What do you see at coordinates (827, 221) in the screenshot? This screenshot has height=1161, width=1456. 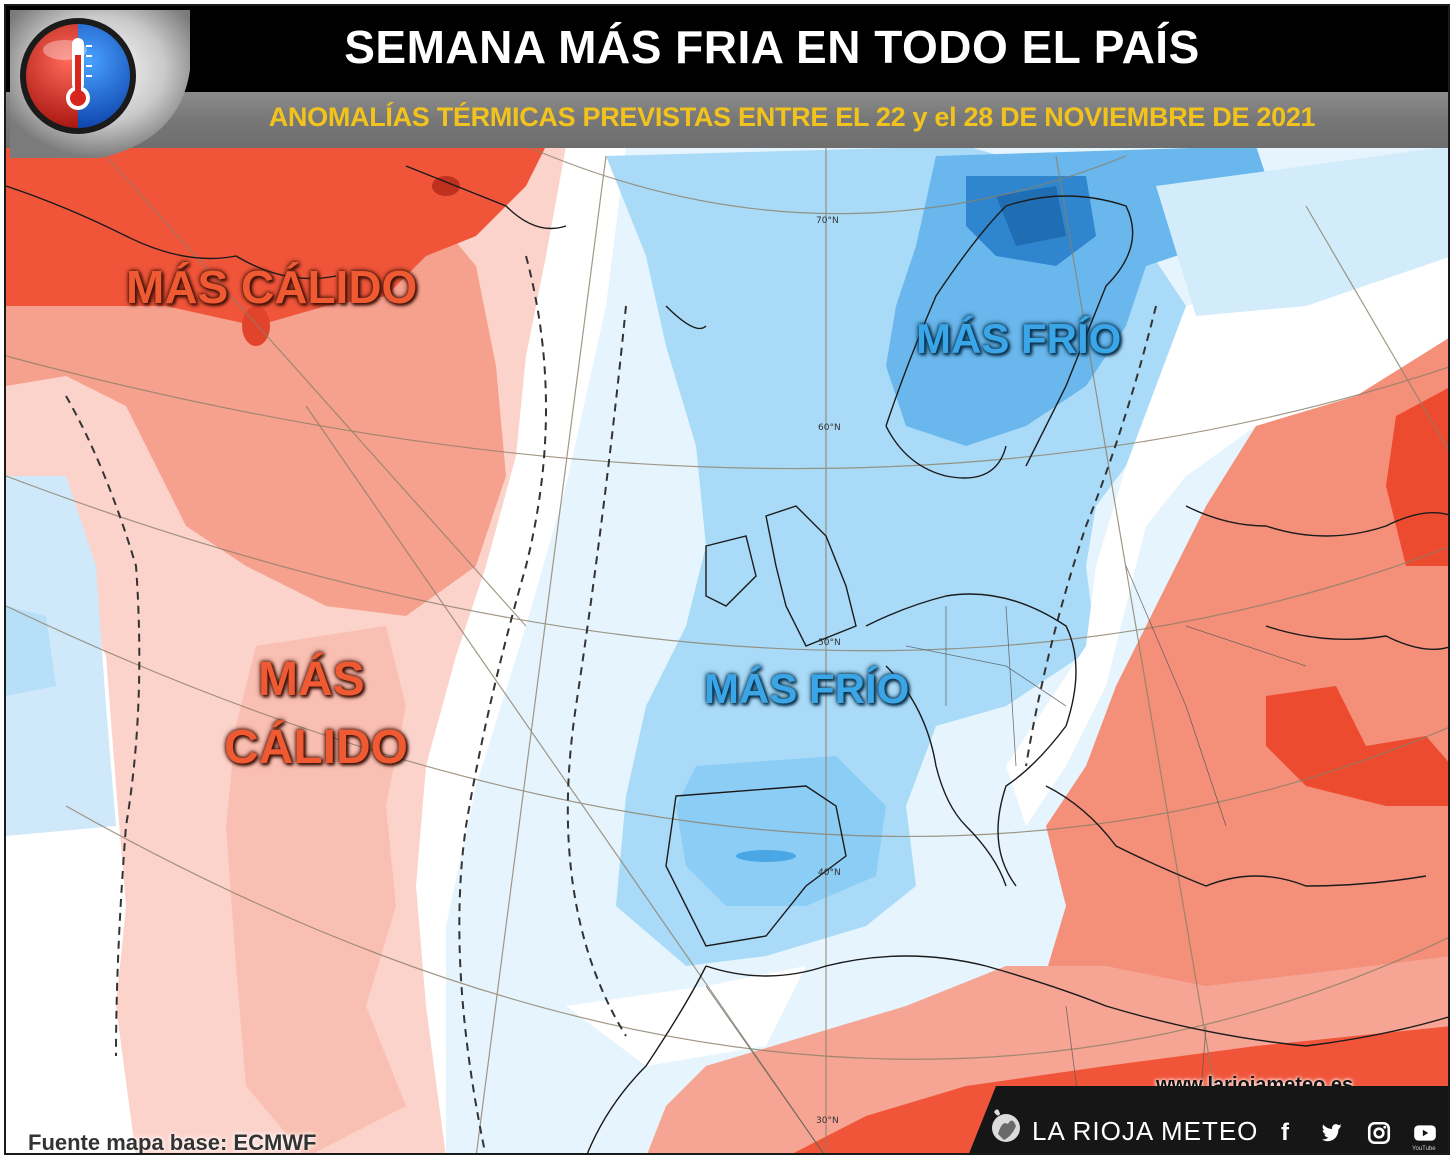 I see `latitude-label-70: 70°N` at bounding box center [827, 221].